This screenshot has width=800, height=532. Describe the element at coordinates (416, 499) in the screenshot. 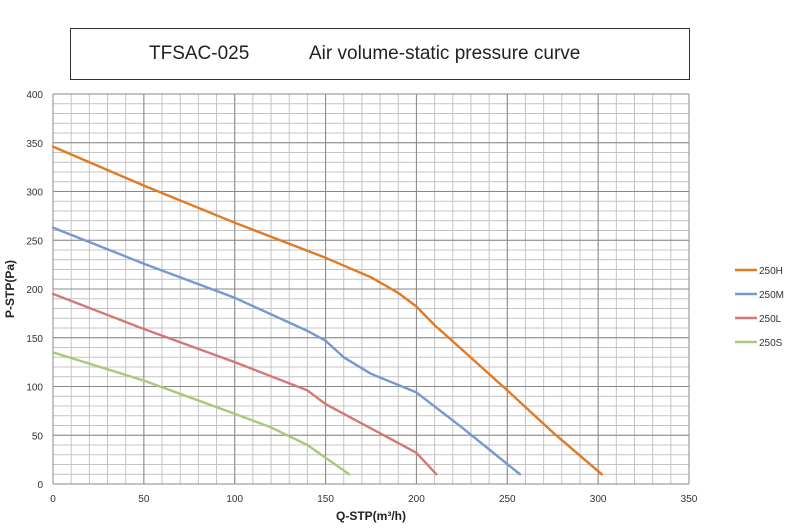

I see `x-tick-label: 200` at that location.